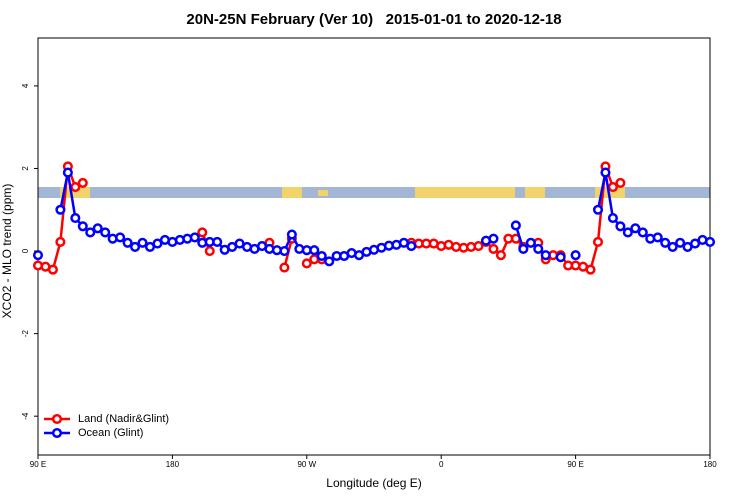 This screenshot has height=500, width=750. I want to click on legend-label: Land (Nadir&Glint), so click(123, 419).